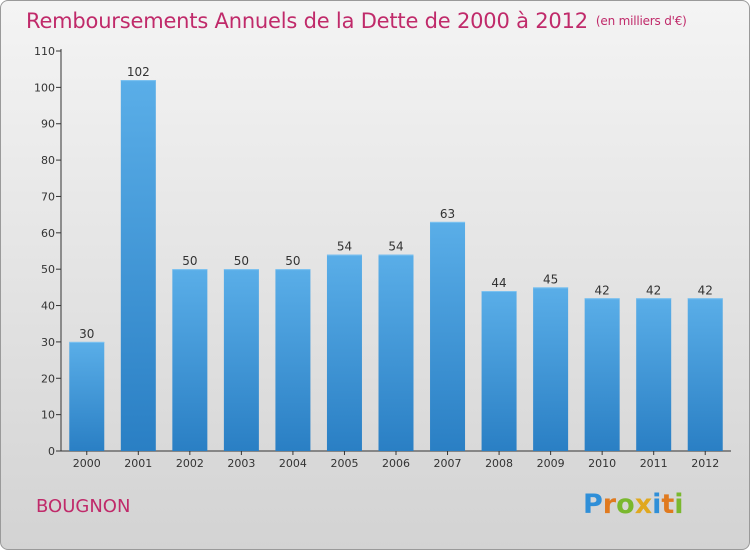  I want to click on logo-letter: x, so click(643, 504).